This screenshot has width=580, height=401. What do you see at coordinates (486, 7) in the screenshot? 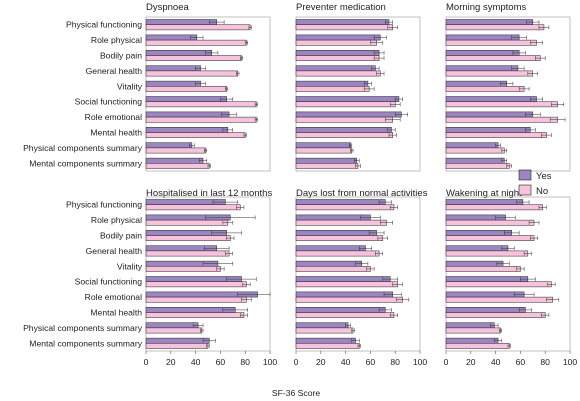
I see `panel-title: Morning symptoms` at bounding box center [486, 7].